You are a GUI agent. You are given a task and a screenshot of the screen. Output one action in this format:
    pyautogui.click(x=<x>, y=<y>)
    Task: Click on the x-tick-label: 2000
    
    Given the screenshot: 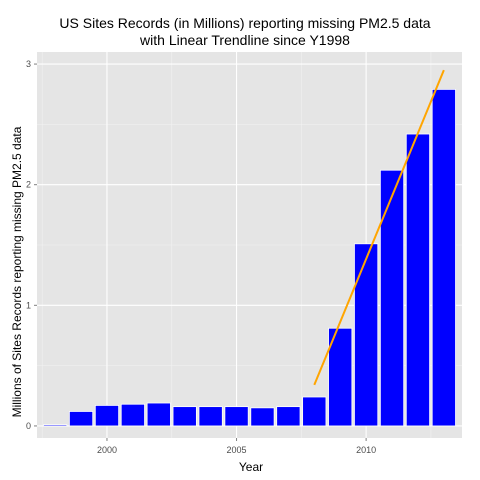 What is the action you would take?
    pyautogui.click(x=107, y=450)
    